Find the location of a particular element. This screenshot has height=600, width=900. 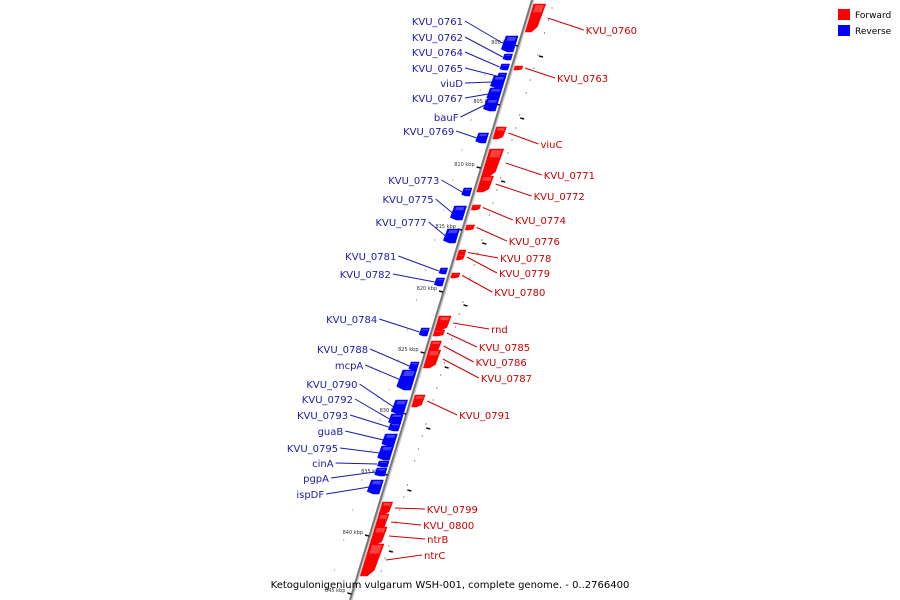

ruler-label: 815 kbp is located at coordinates (445, 227).